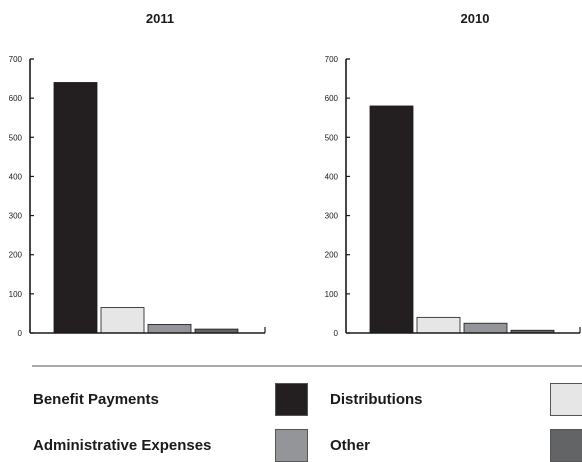 Image resolution: width=582 pixels, height=462 pixels. Describe the element at coordinates (96, 399) in the screenshot. I see `legend-label-benefit-payments: Benefit Payments` at that location.